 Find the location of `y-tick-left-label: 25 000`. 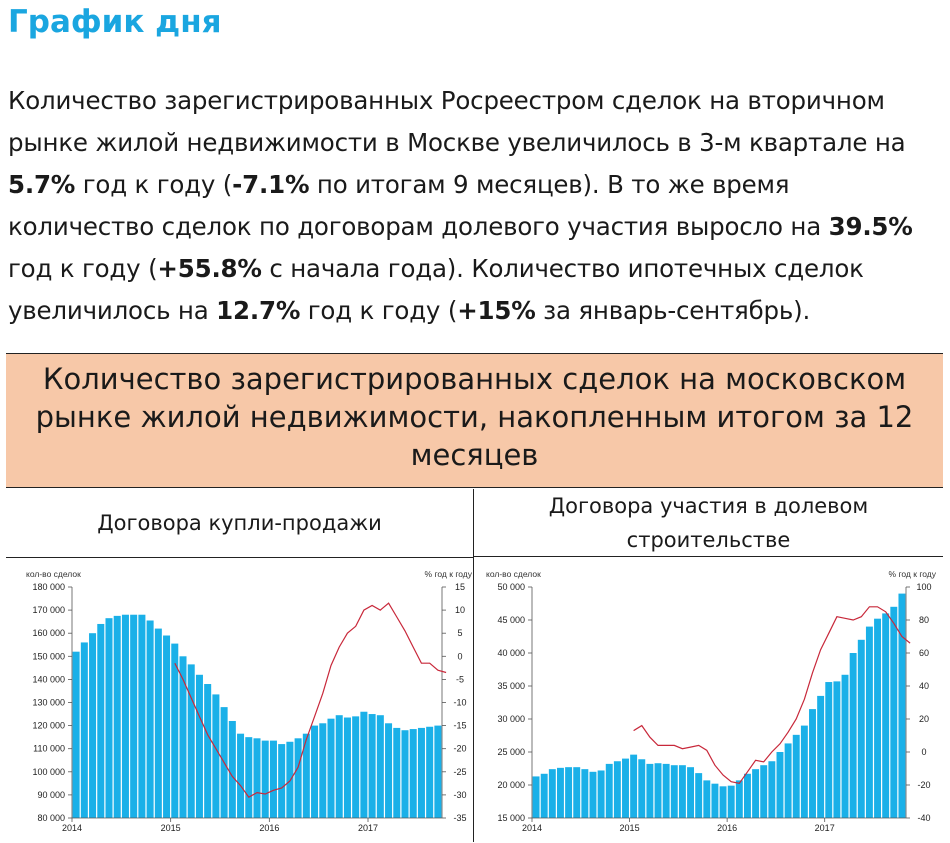

y-tick-left-label: 25 000 is located at coordinates (511, 752).